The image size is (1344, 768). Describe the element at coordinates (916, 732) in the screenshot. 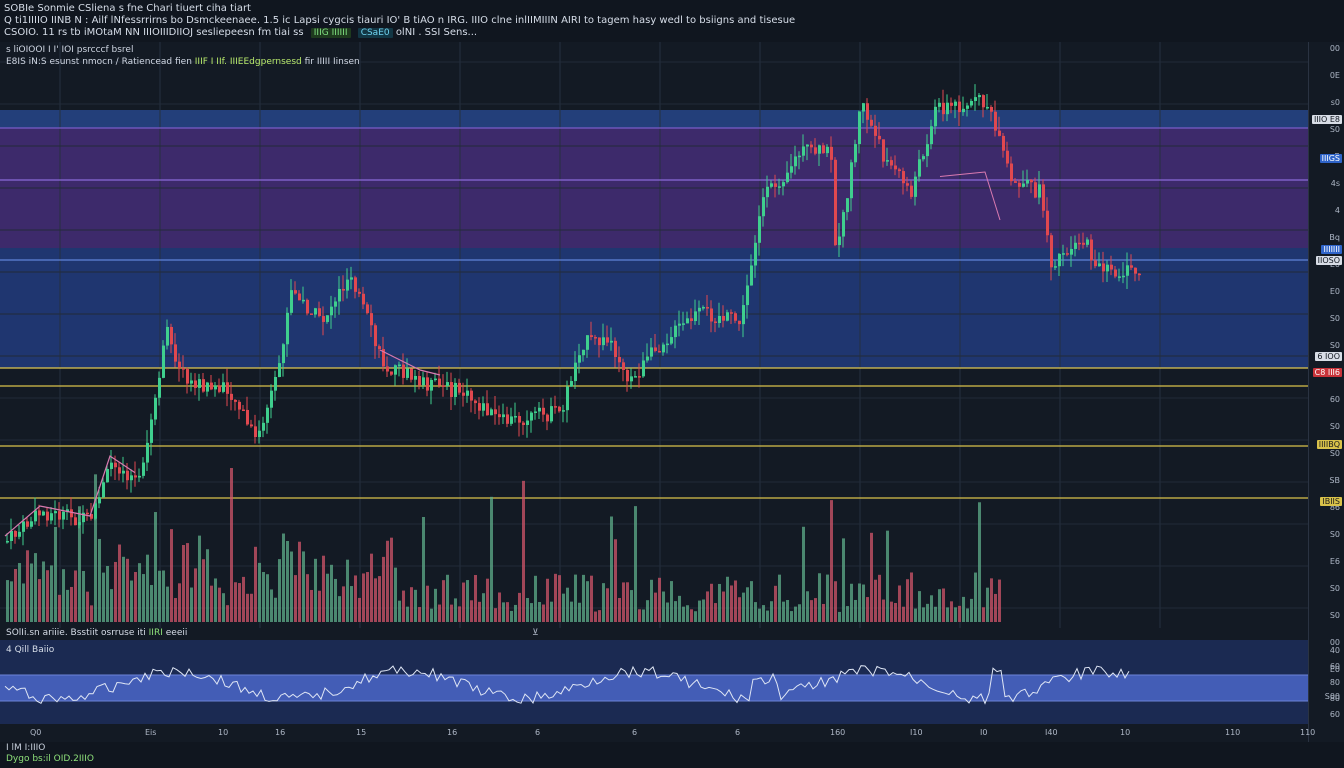

I see `time-axis-tick: I10` at that location.